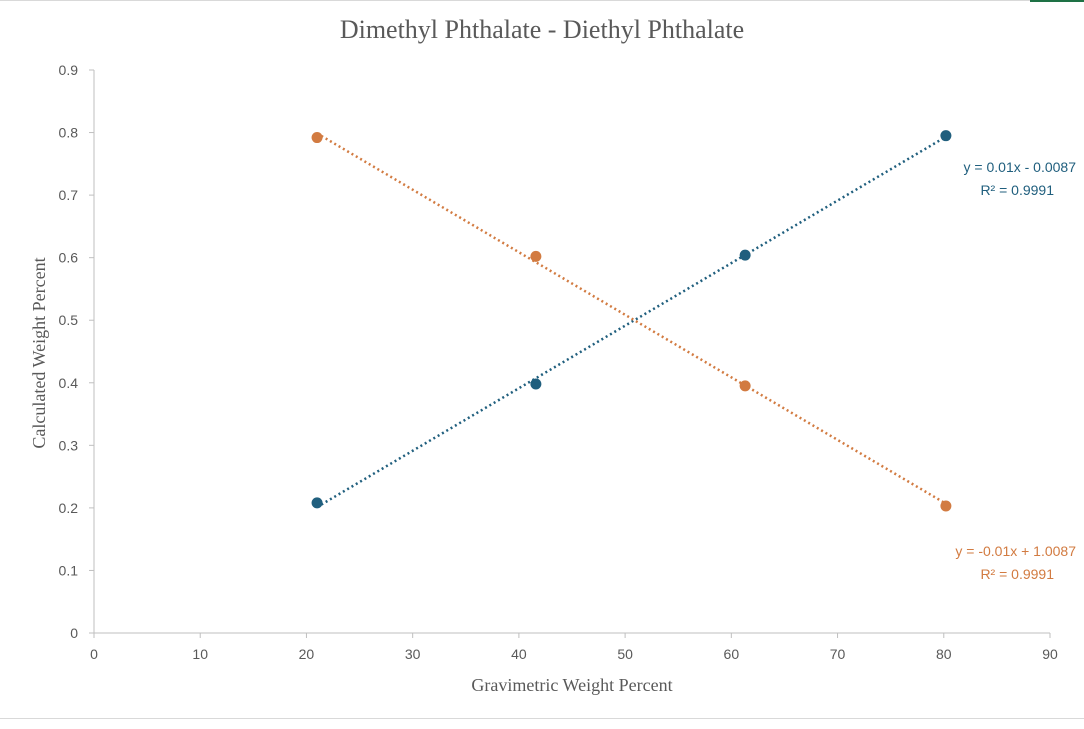  Describe the element at coordinates (69, 383) in the screenshot. I see `y-tick-label: 0.4` at that location.